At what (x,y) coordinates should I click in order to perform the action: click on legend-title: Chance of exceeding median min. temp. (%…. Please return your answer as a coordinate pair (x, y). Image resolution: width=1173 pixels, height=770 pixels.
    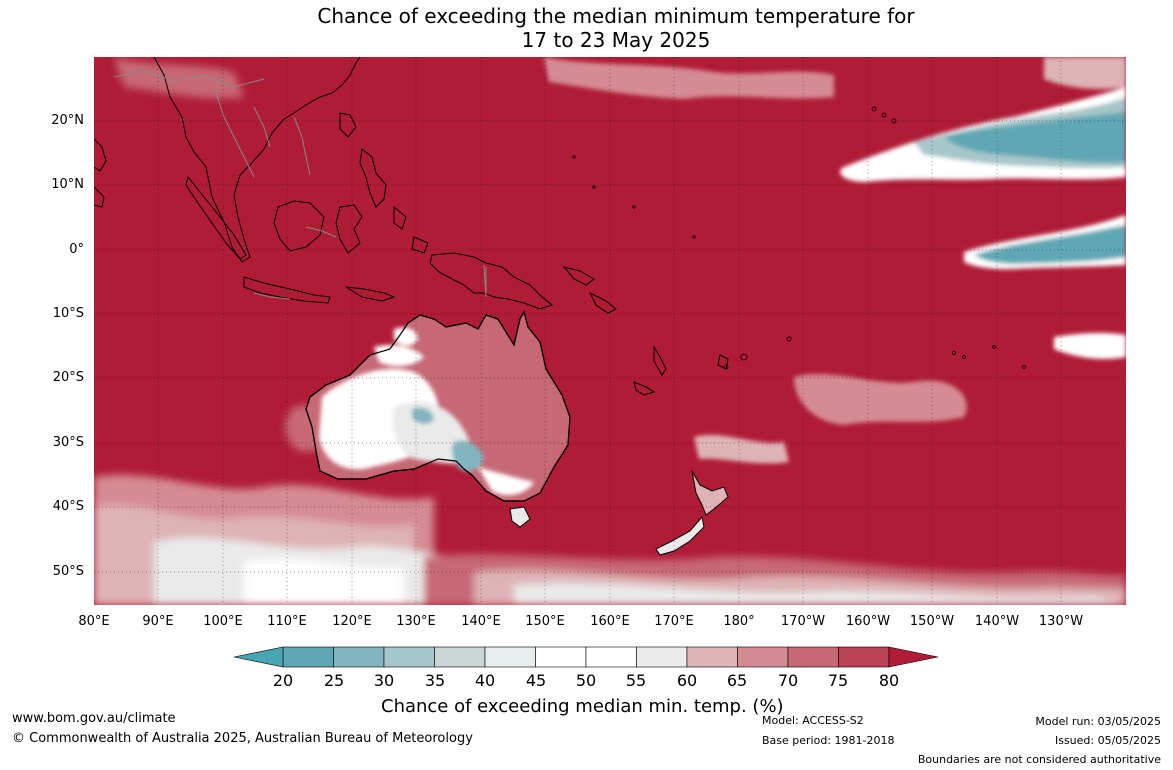
    Looking at the image, I should click on (582, 706).